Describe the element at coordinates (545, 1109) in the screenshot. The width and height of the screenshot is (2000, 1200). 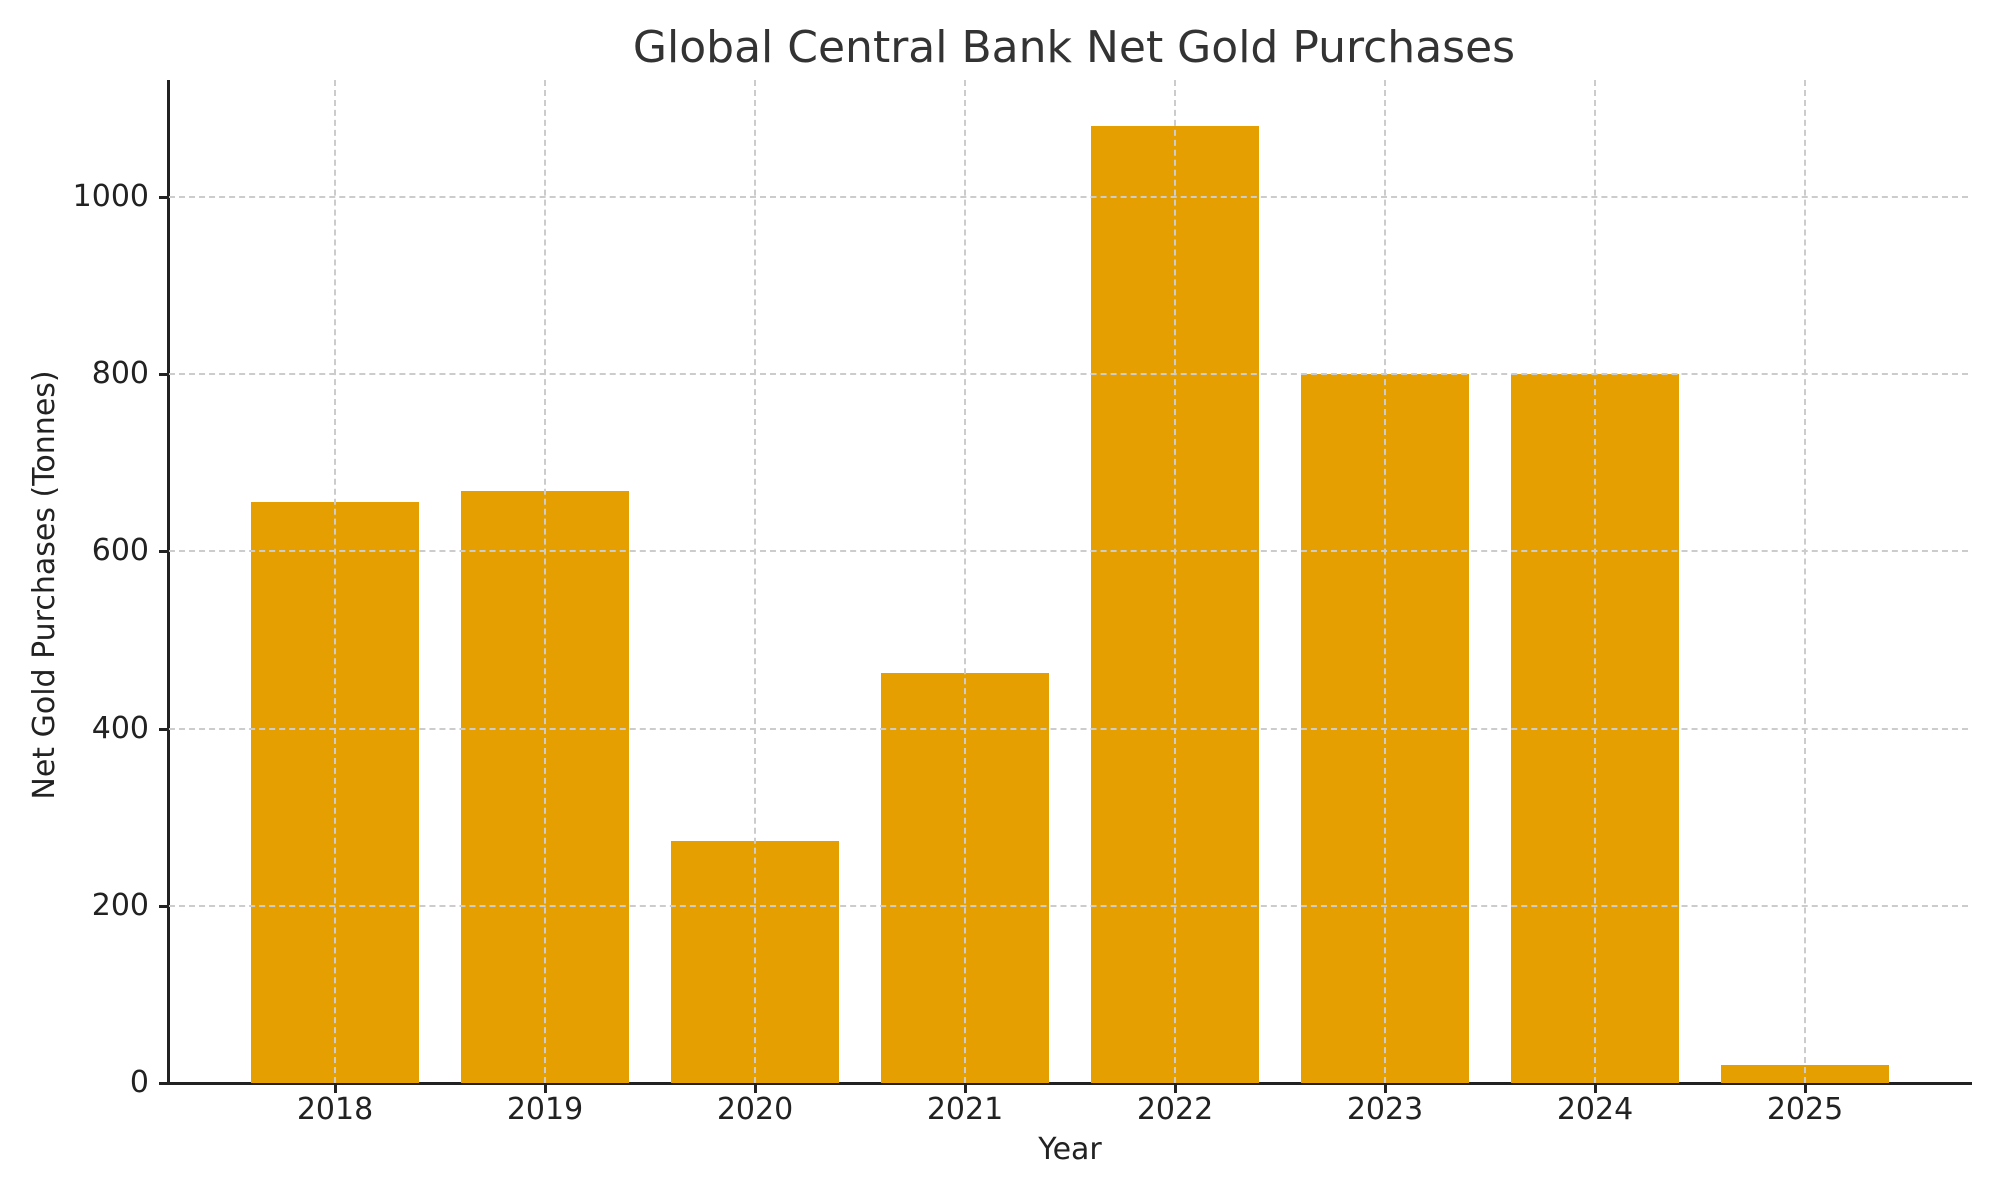
I see `x-tick-label: 2019` at that location.